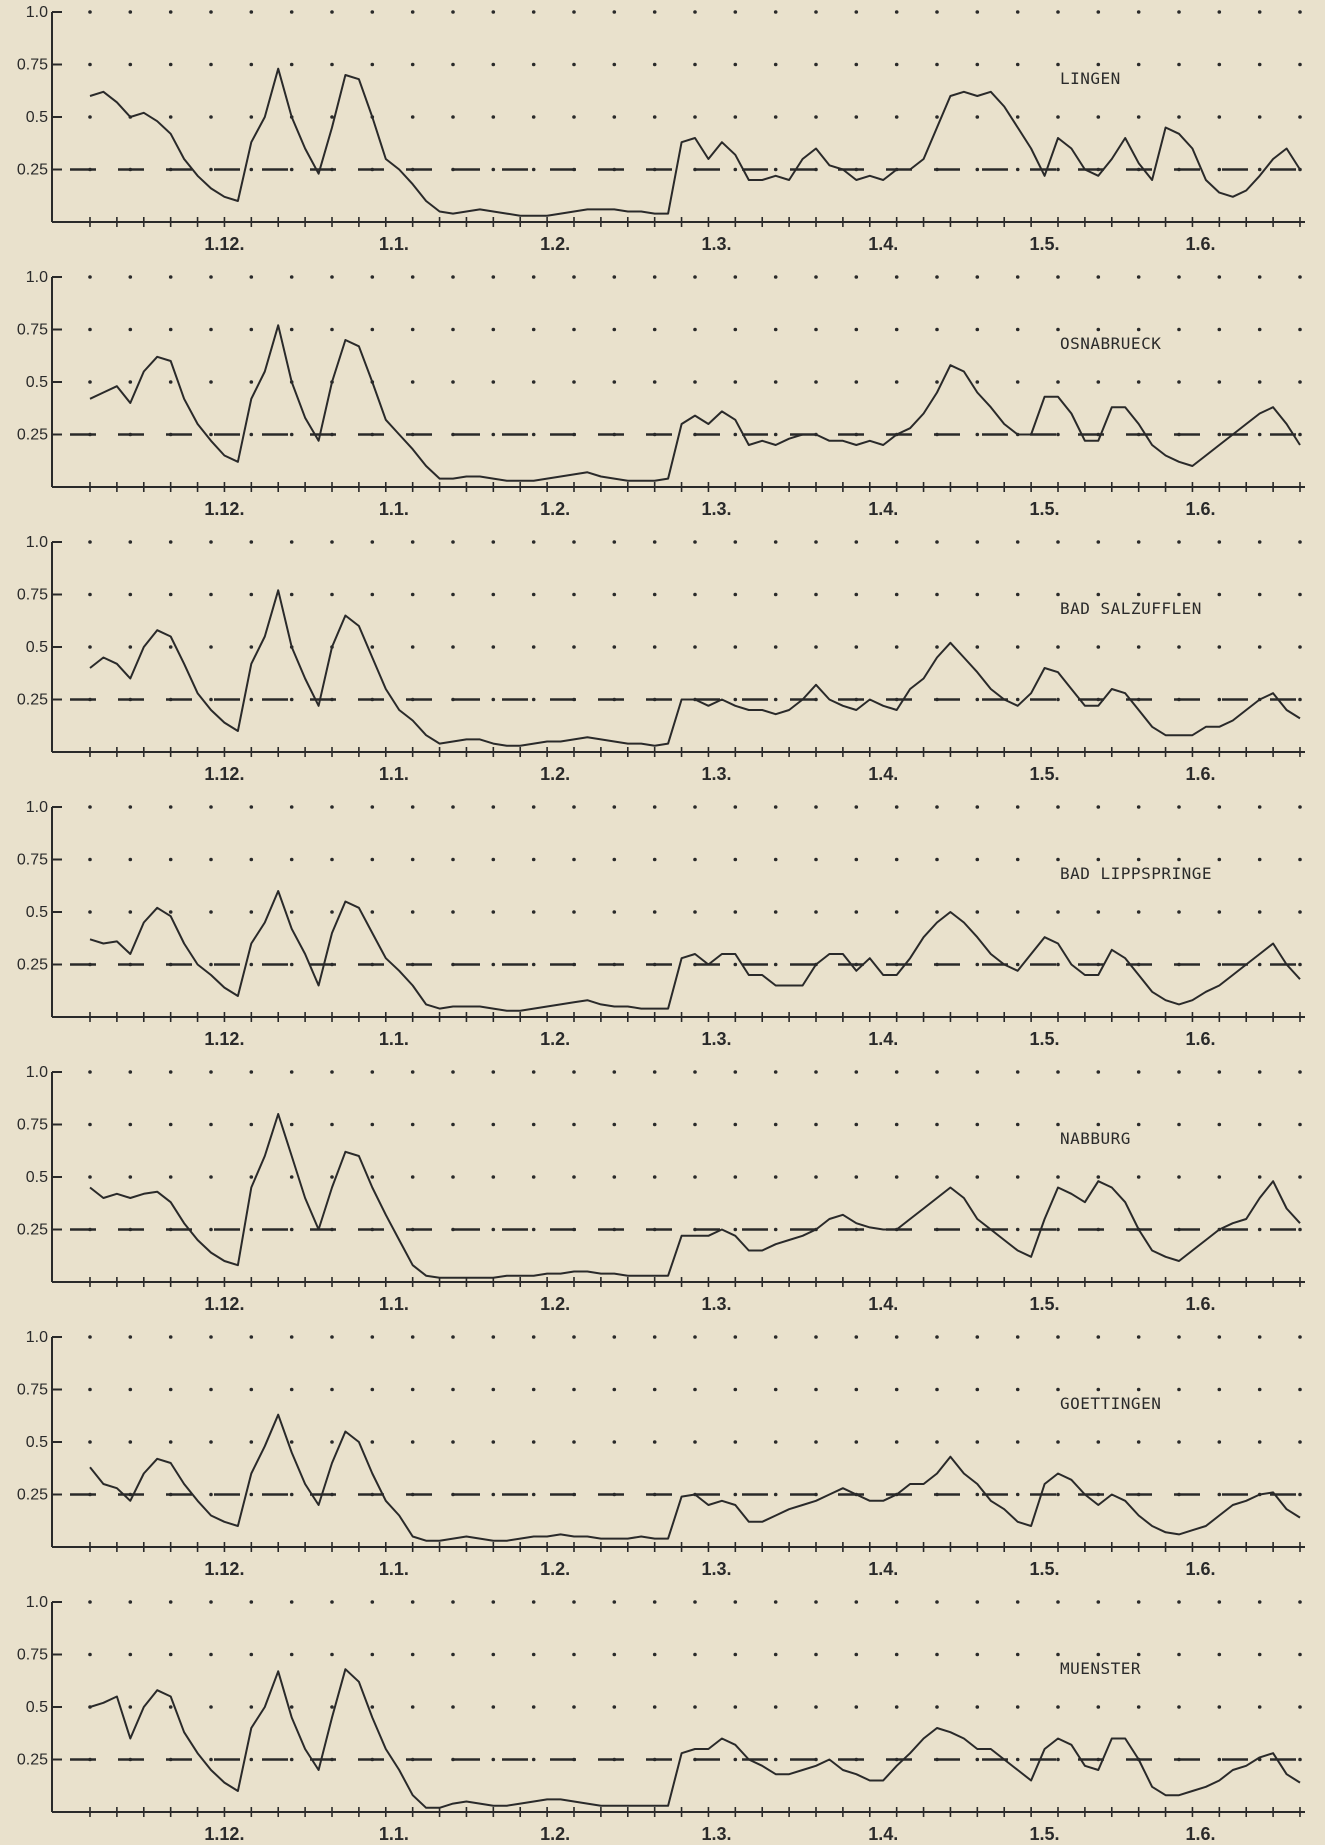 Image resolution: width=1325 pixels, height=1845 pixels. I want to click on y-tick-label: 1.0, so click(37, 12).